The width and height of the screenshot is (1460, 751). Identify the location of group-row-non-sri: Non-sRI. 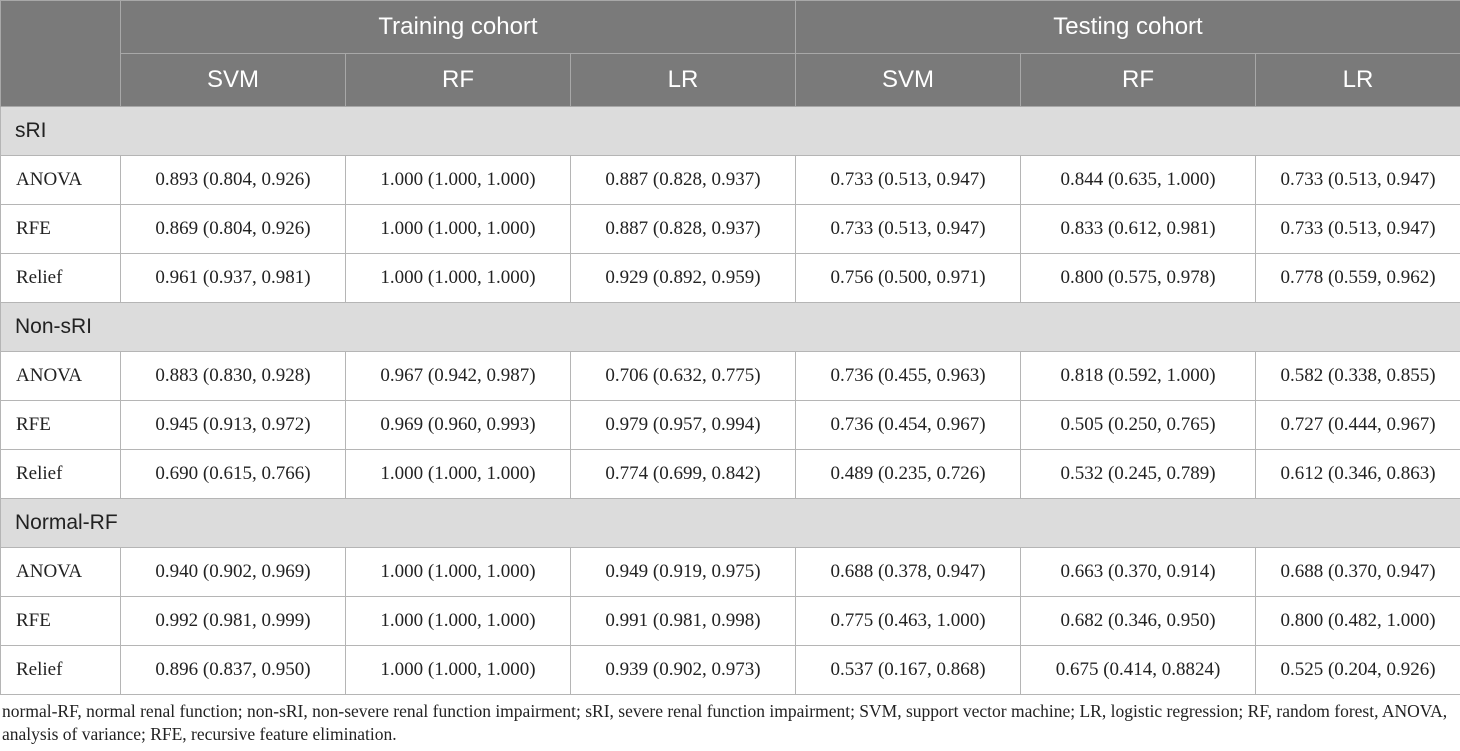
(730, 327).